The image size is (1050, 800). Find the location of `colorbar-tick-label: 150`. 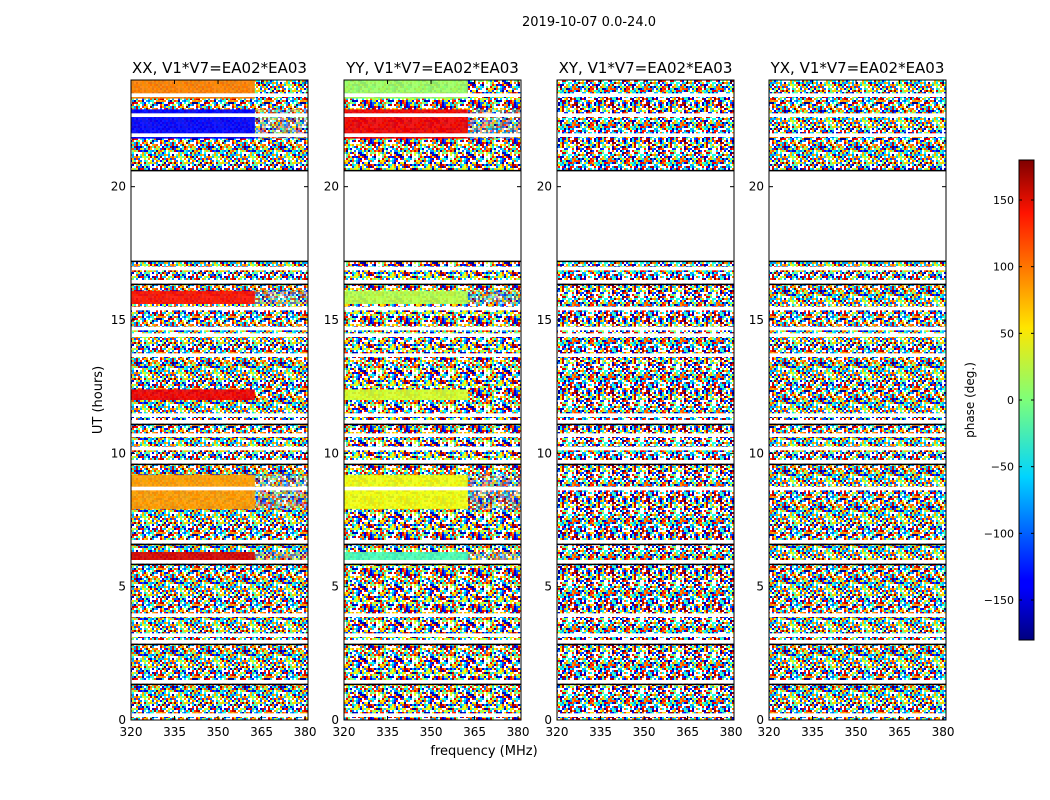

colorbar-tick-label: 150 is located at coordinates (1003, 200).